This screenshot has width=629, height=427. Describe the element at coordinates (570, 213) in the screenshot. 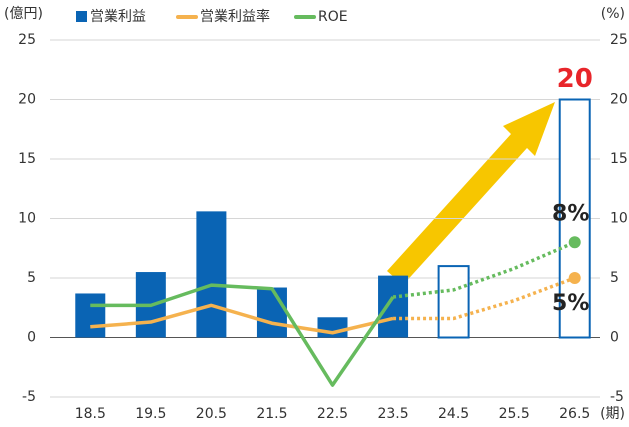

I see `data-label: 8%` at that location.